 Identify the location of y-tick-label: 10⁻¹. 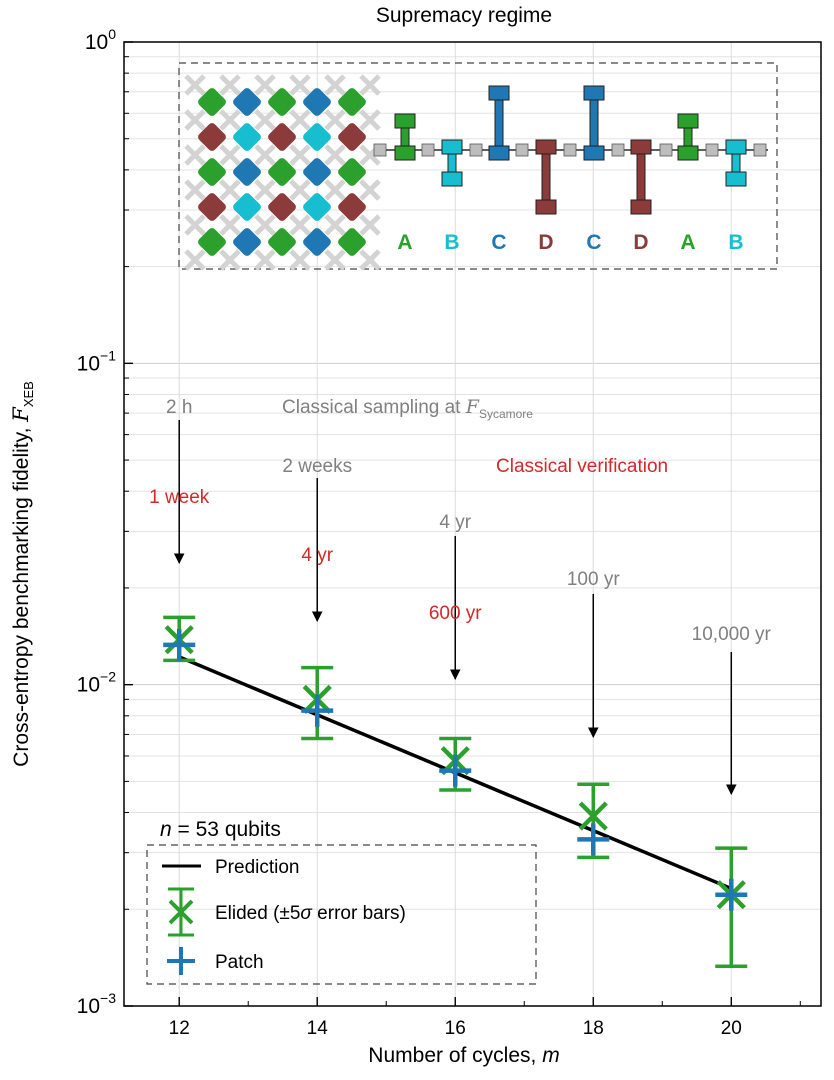
(97, 361).